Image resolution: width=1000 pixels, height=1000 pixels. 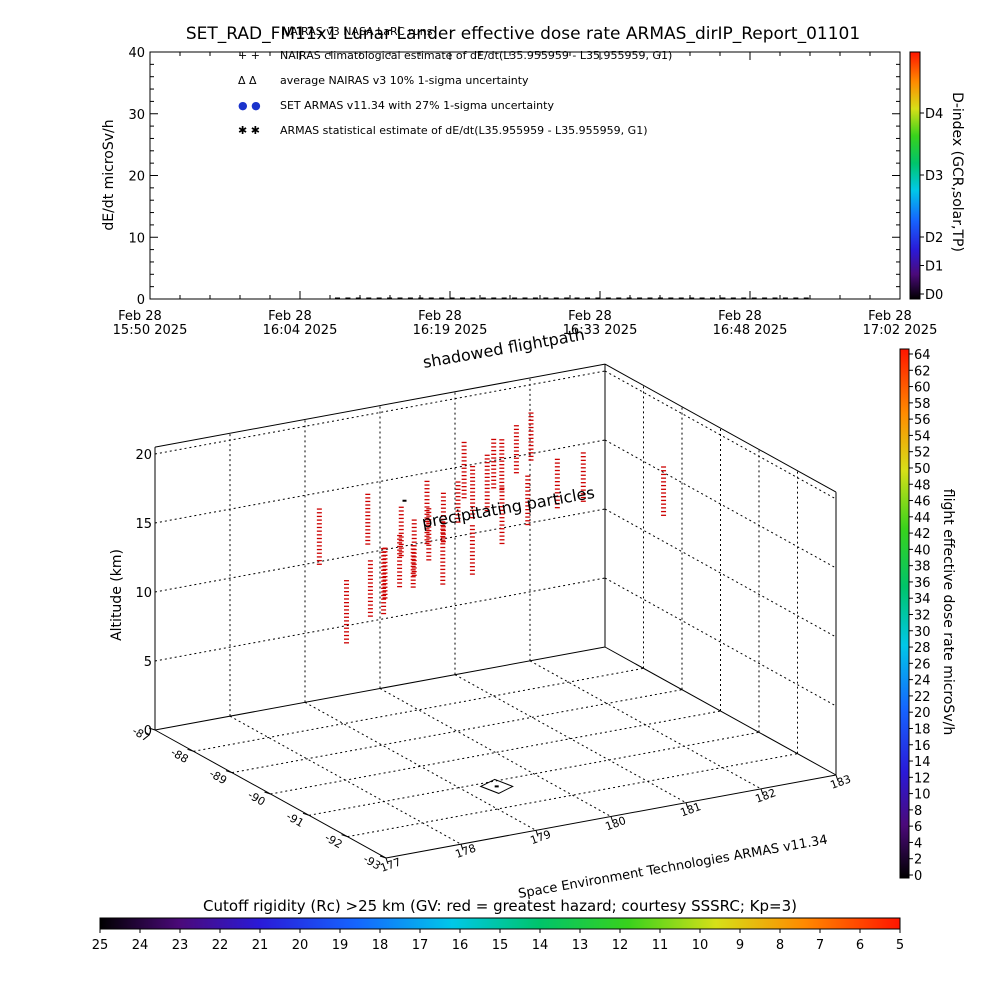 What do you see at coordinates (922, 355) in the screenshot?
I see `dose-tick-label: 64` at bounding box center [922, 355].